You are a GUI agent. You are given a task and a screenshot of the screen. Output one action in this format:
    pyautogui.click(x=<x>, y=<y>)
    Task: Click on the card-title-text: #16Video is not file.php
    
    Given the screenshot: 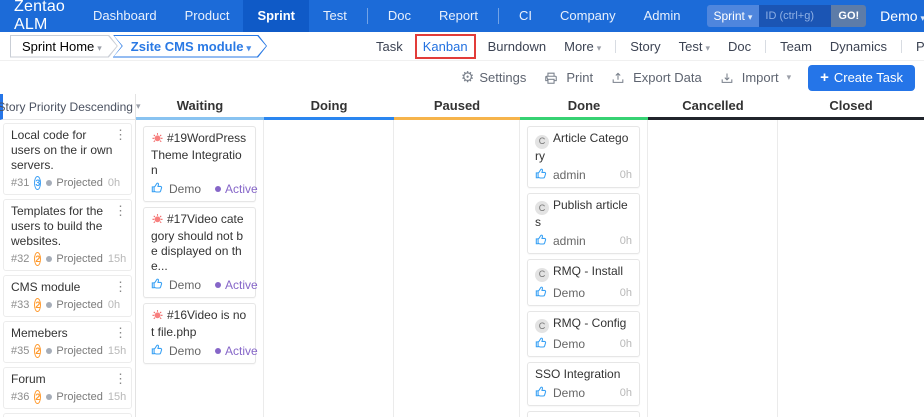 What is the action you would take?
    pyautogui.click(x=199, y=323)
    